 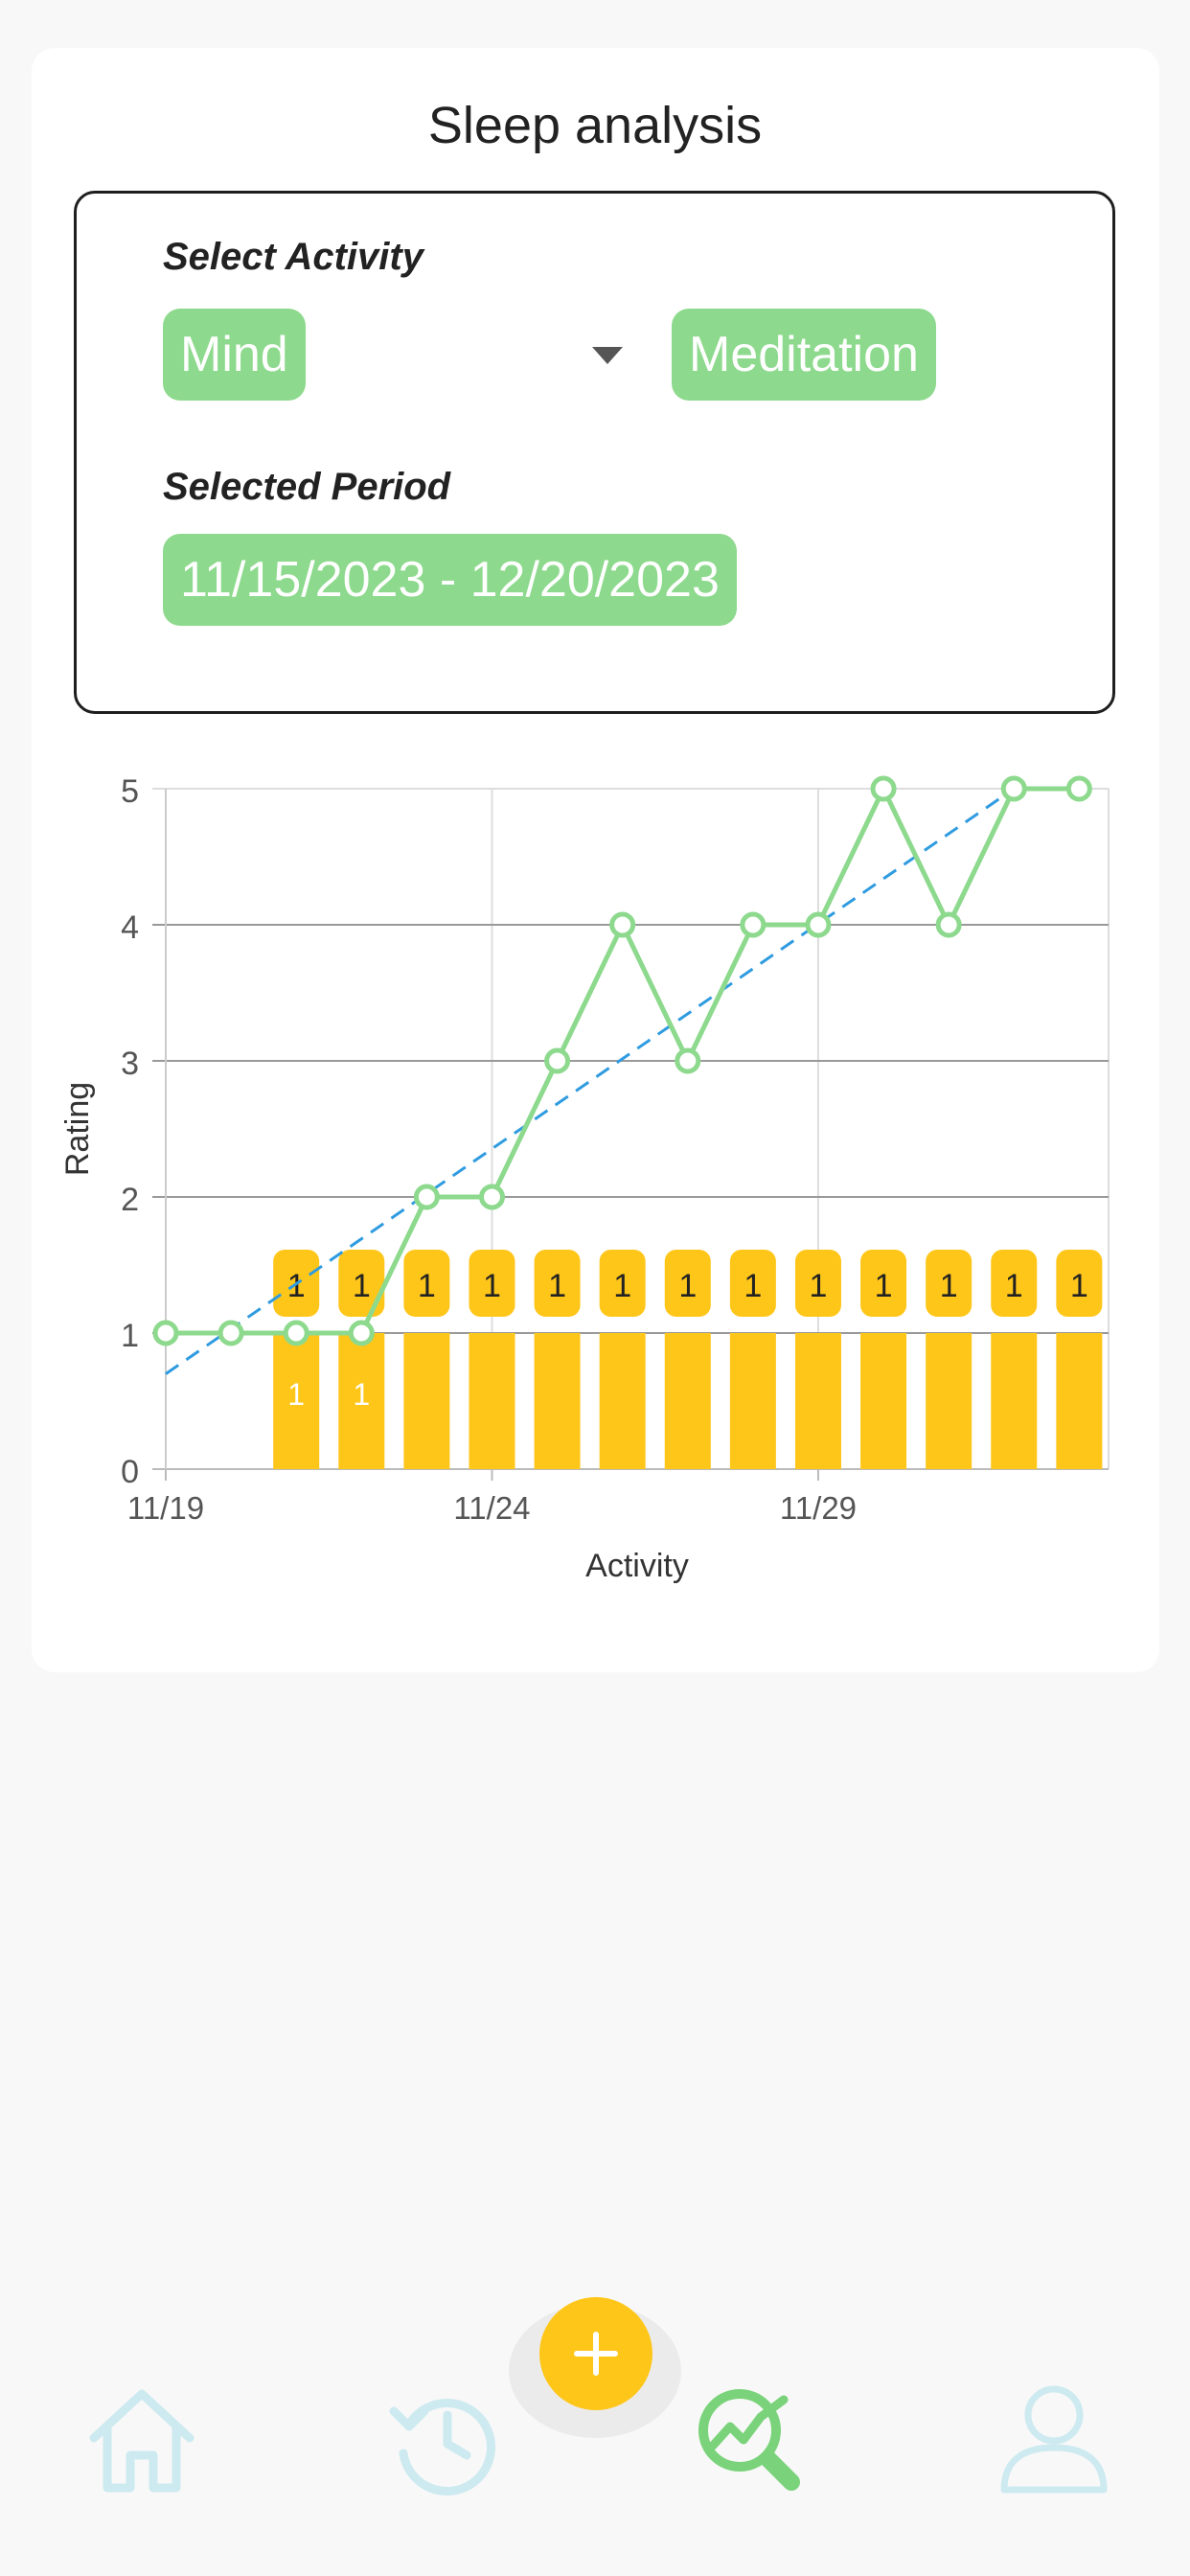 I want to click on select-activity-label: Select Activity, so click(x=293, y=257).